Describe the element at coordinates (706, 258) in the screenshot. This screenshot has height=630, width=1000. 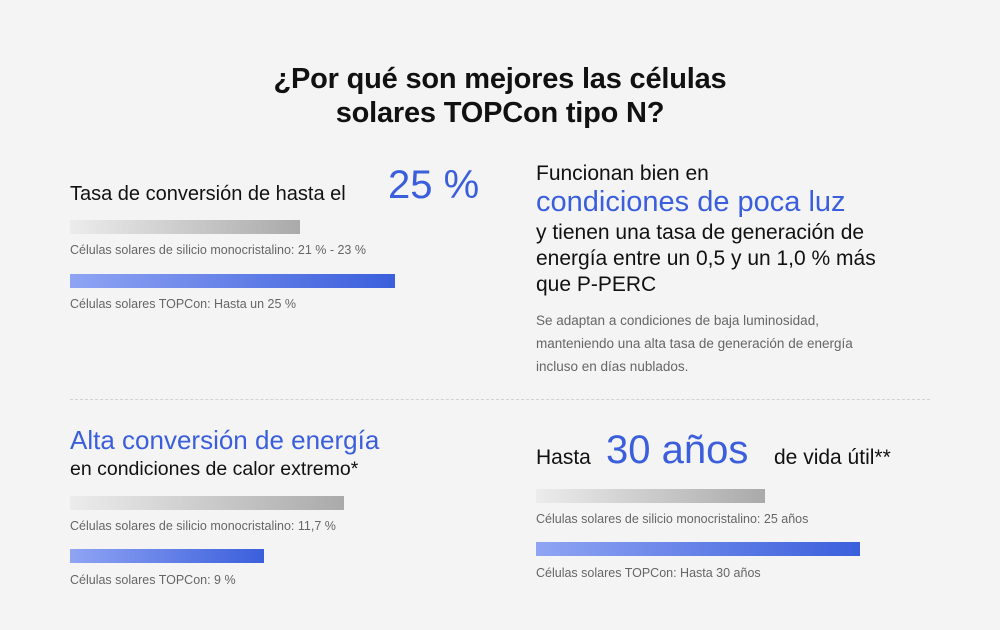
I see `low-light-line-3: energía entre un 0,5 y un 1,0 % más` at that location.